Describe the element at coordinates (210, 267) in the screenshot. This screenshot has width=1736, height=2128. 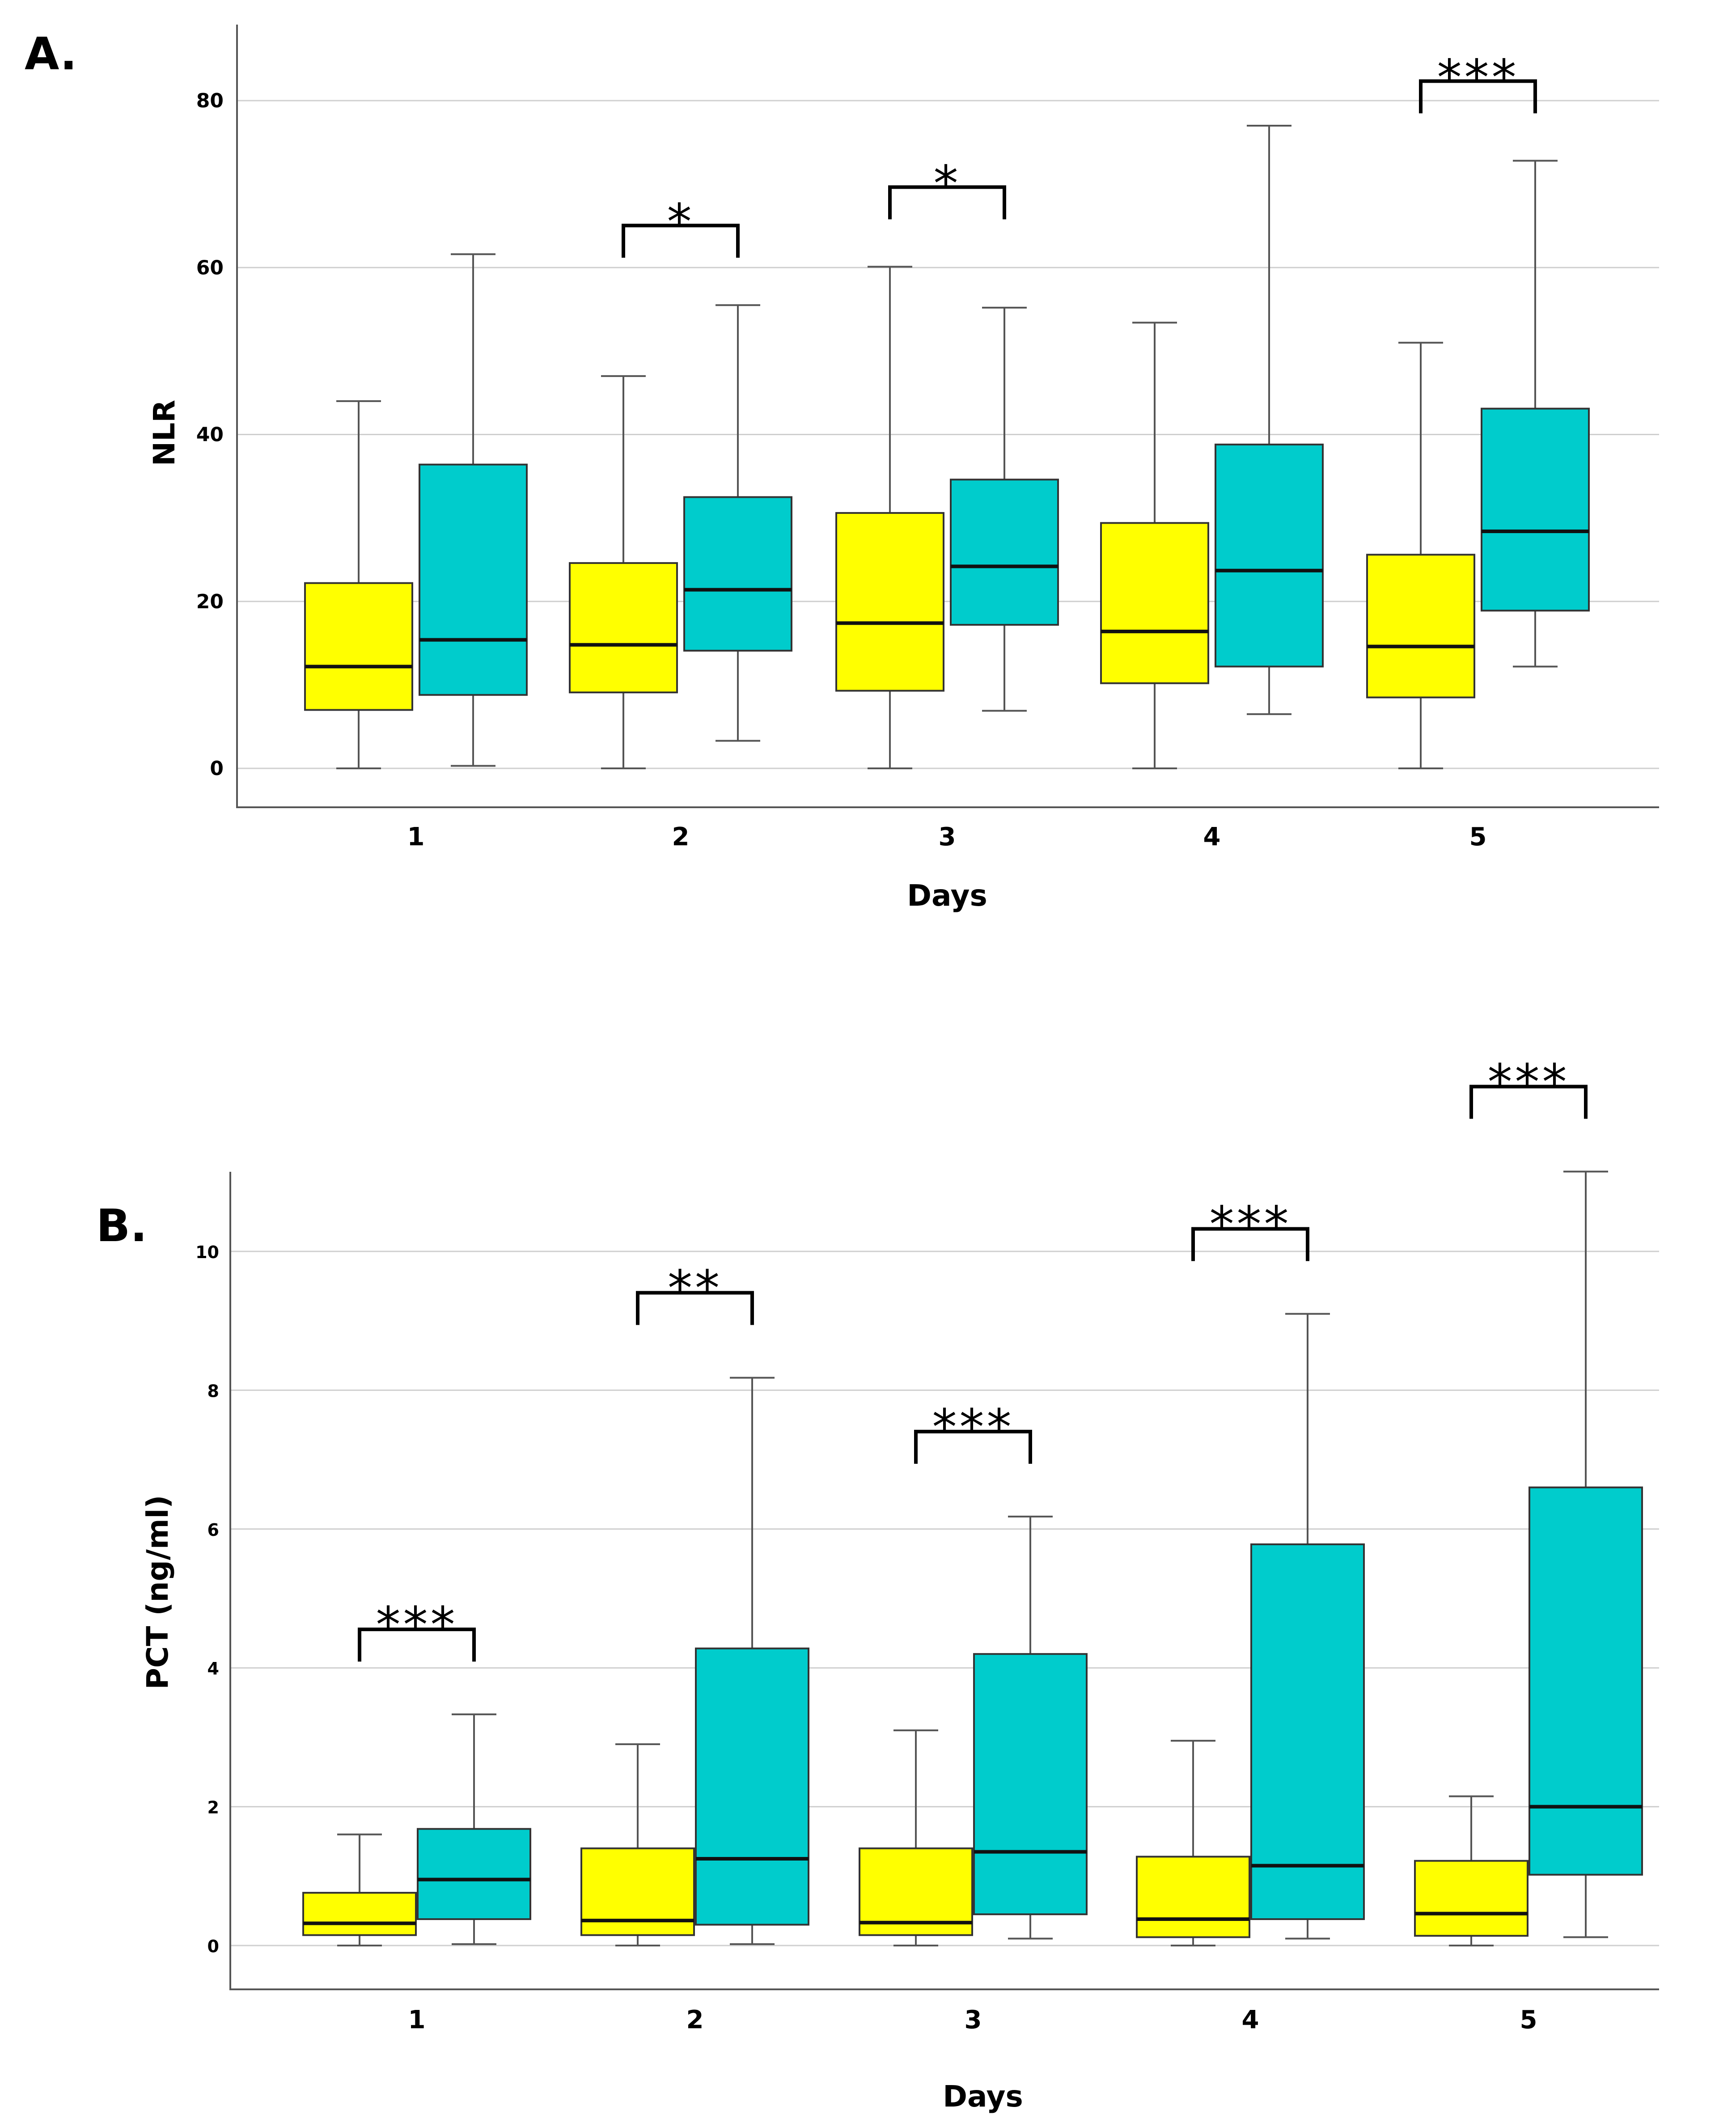
I see `y-tick-label: 60` at that location.